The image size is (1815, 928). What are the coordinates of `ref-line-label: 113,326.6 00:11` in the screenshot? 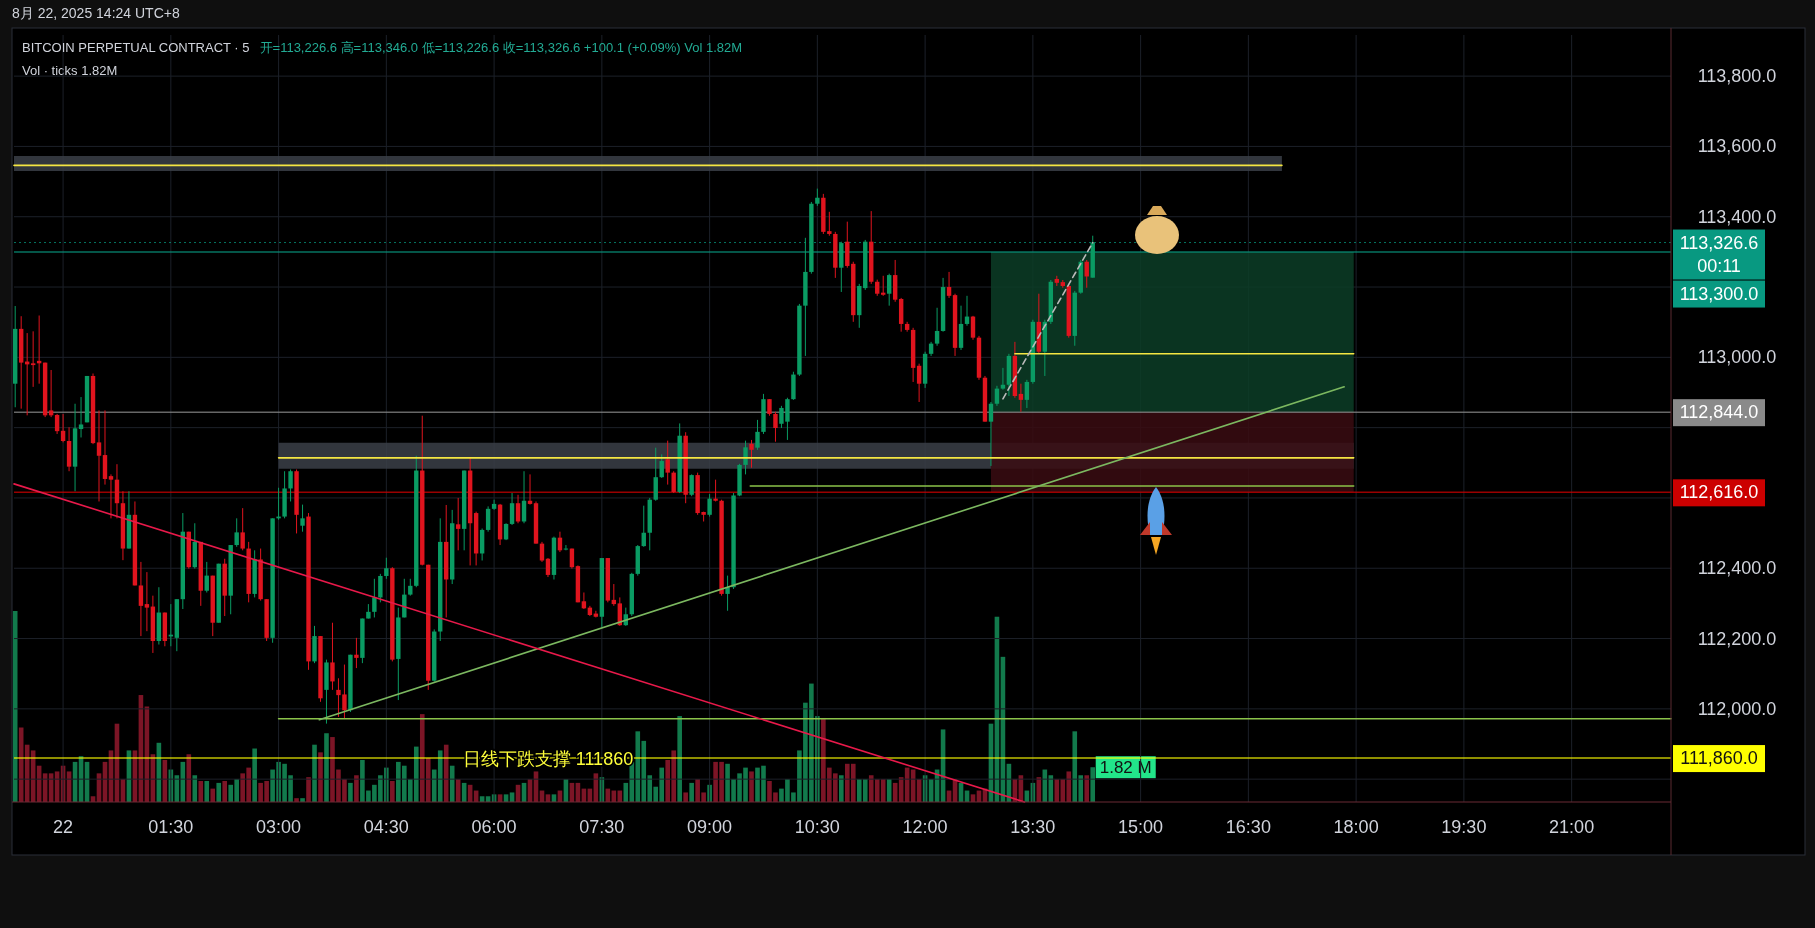 It's located at (1719, 254).